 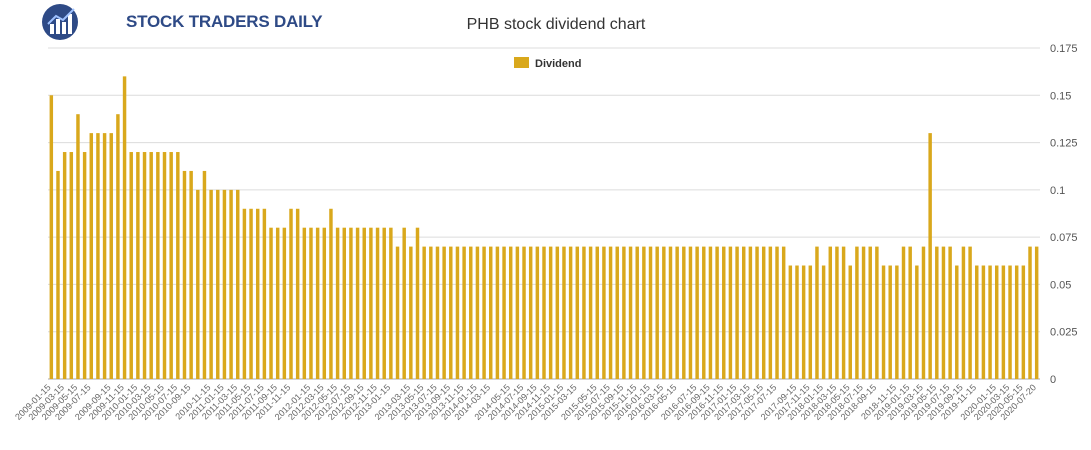 I want to click on y-tick-label: 0, so click(x=1053, y=380).